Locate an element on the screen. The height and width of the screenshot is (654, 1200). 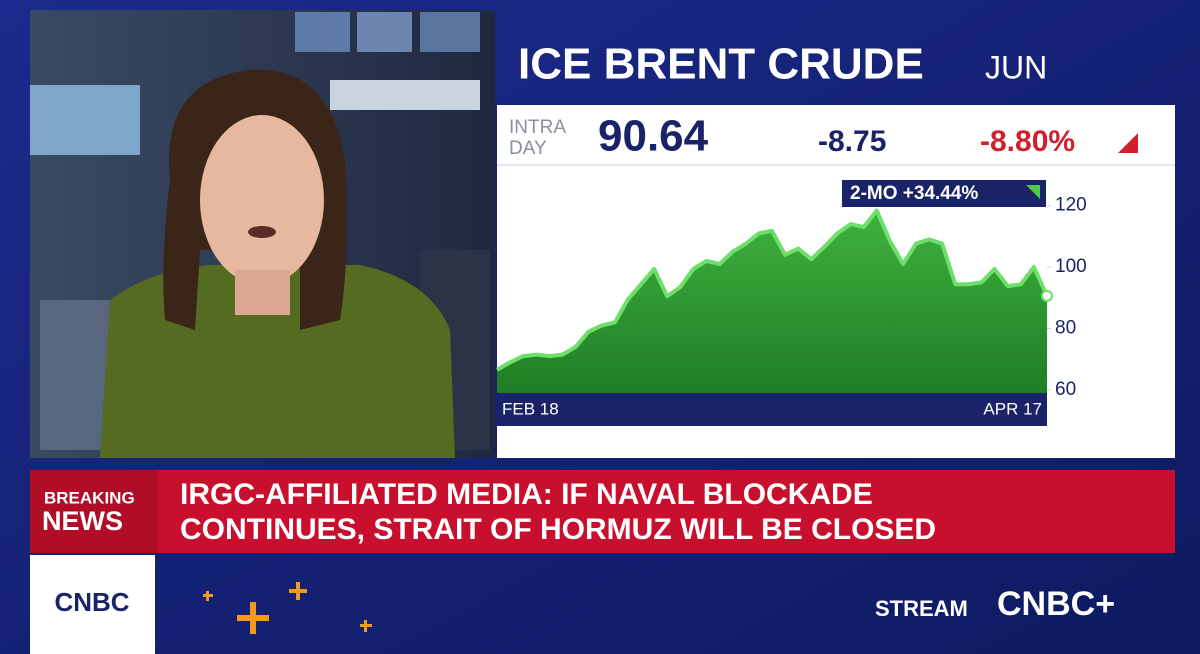
percent-change: -8.80% is located at coordinates (1027, 141).